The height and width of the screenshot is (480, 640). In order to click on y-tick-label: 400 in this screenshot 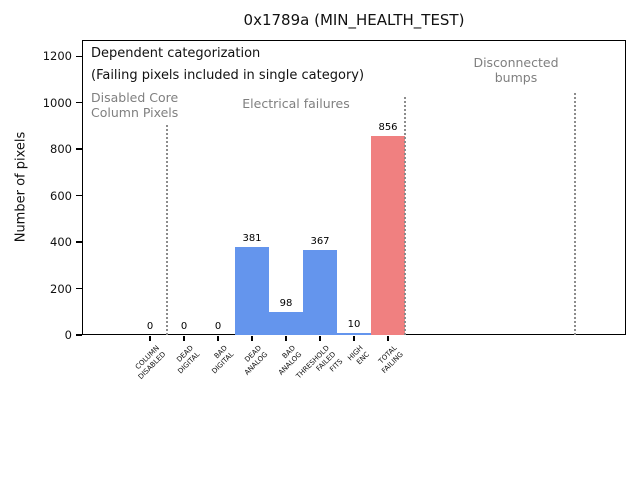, I will do `click(61, 242)`.